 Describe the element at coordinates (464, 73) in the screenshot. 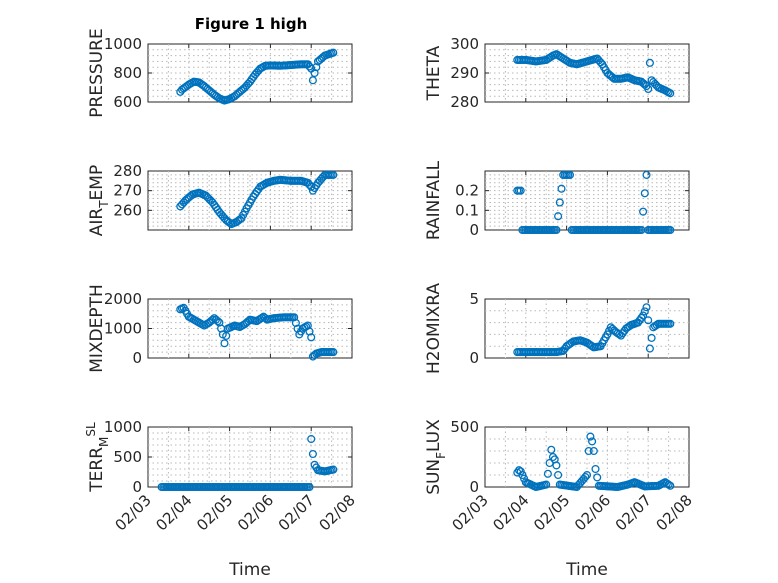

I see `y-tick-label: 290` at that location.